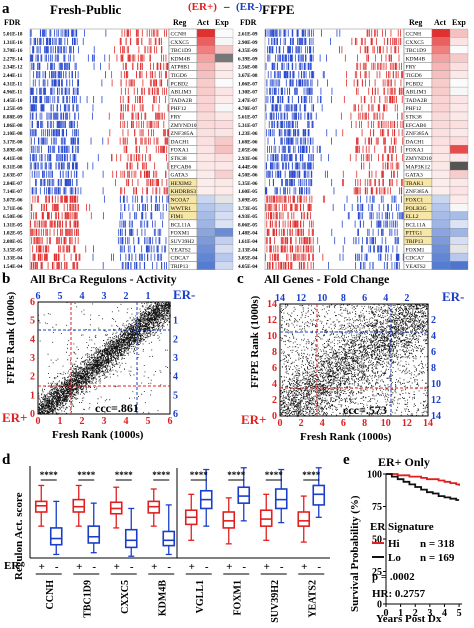 The height and width of the screenshot is (628, 474). I want to click on box-body, so click(281, 499).